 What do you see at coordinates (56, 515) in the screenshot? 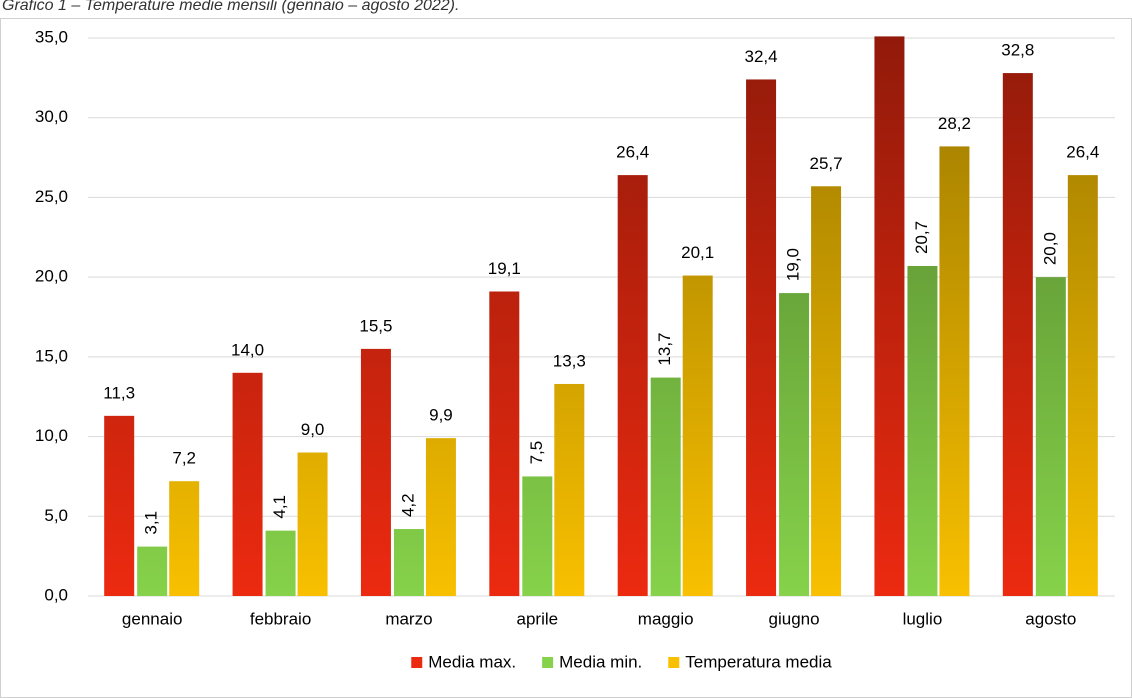
I see `y-tick-label: 5,0` at bounding box center [56, 515].